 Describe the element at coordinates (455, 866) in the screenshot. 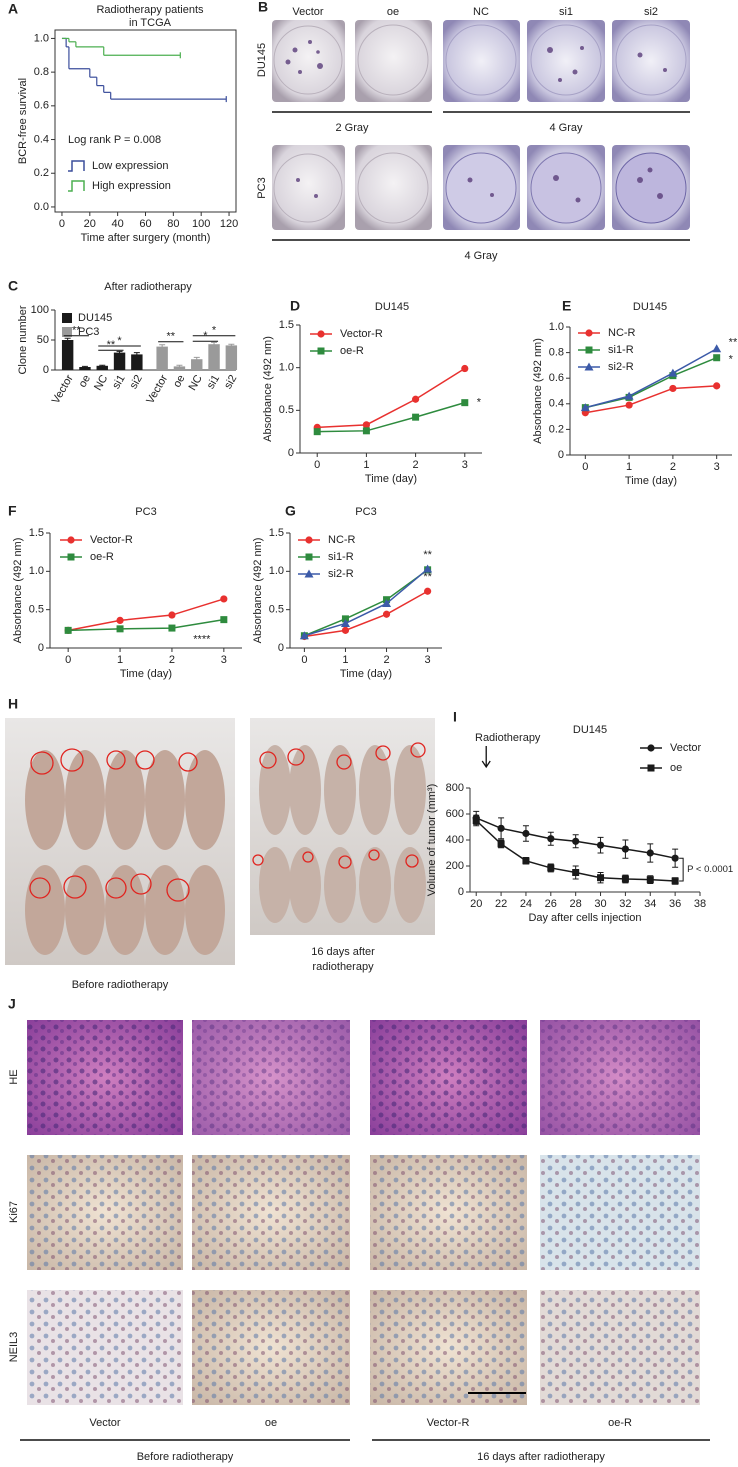

I see `y-tick-label: 200` at that location.